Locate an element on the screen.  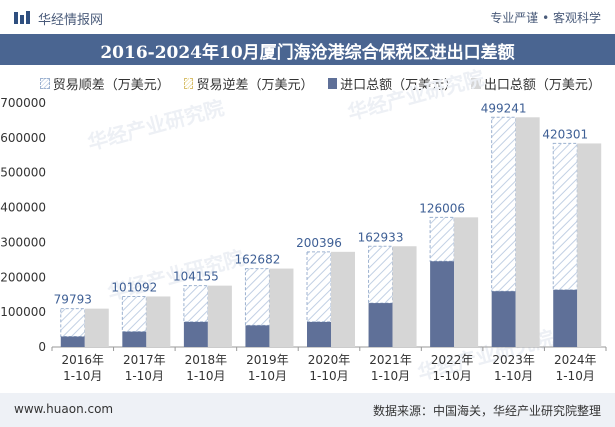
chart-legend: 贸易顺差（万美元） 贸易逆差（万美元） 进口总额（万美元） 出口总额（万美元） is located at coordinates (327, 83).